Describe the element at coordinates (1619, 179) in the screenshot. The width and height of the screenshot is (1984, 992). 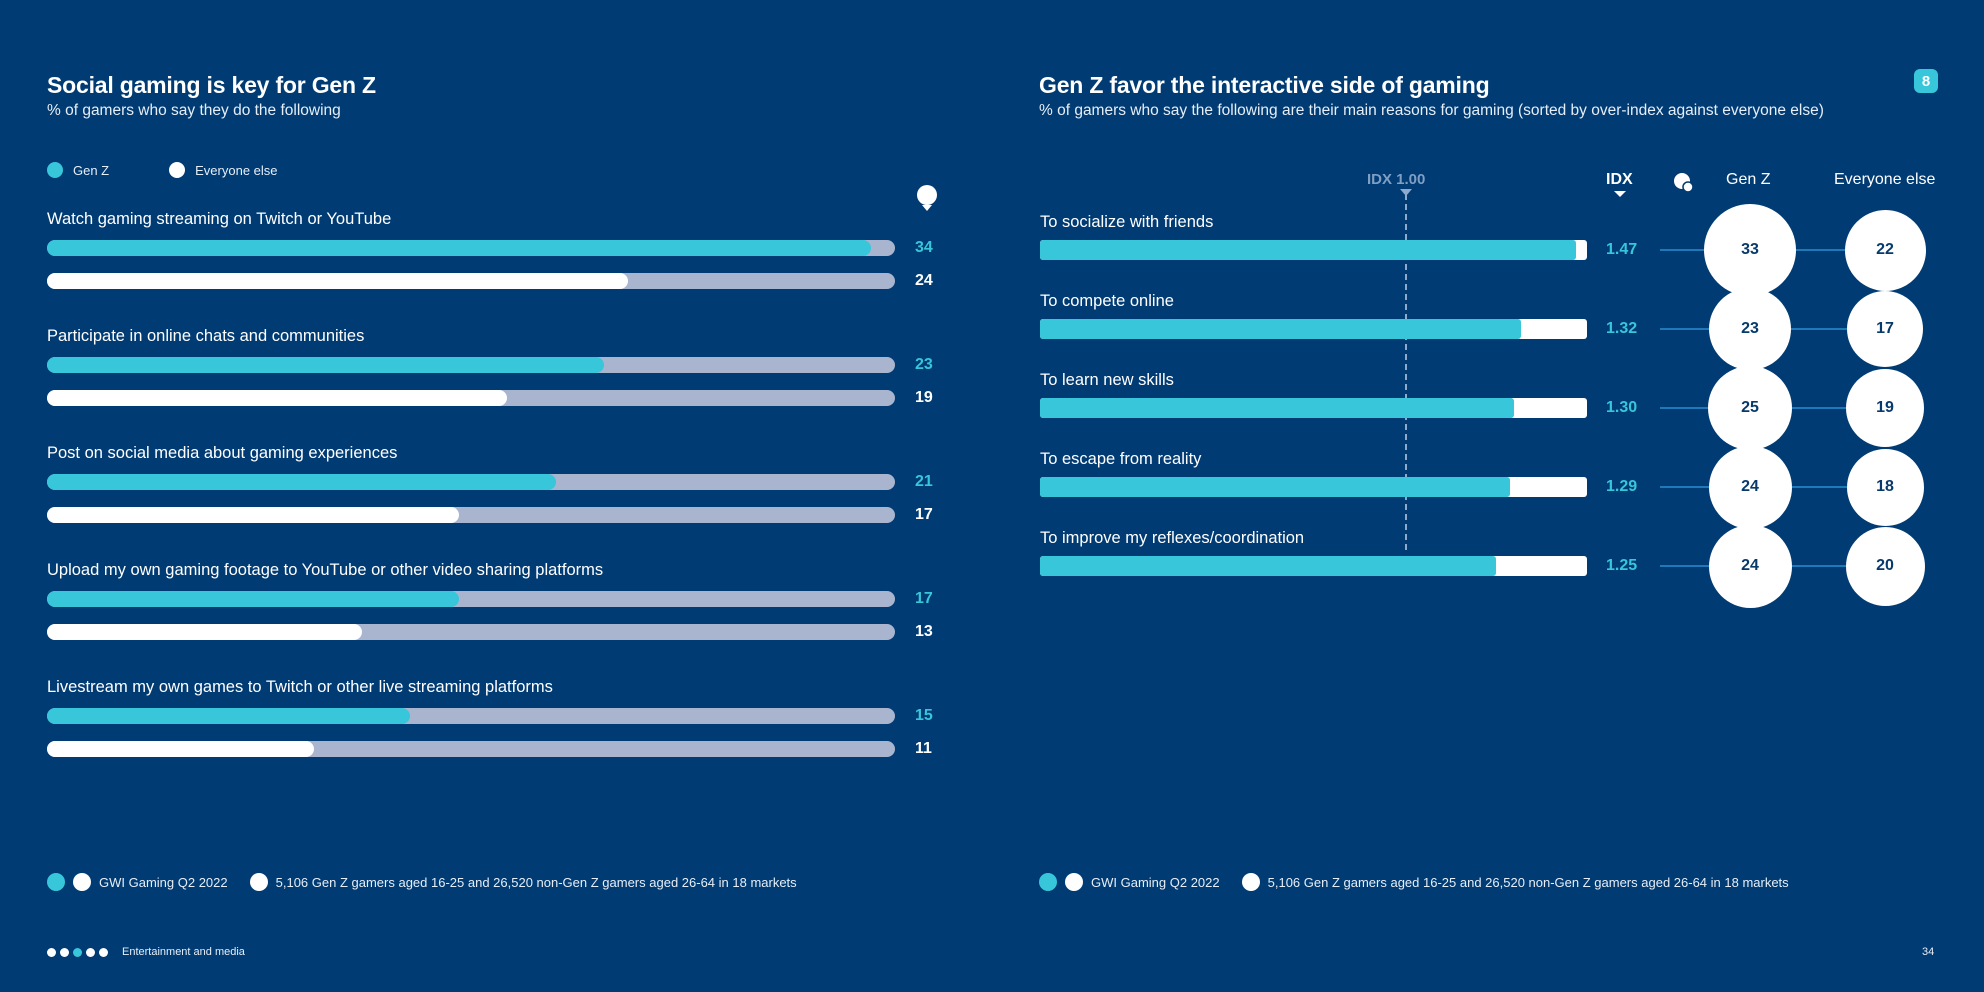
I see `idx-header: IDX` at that location.